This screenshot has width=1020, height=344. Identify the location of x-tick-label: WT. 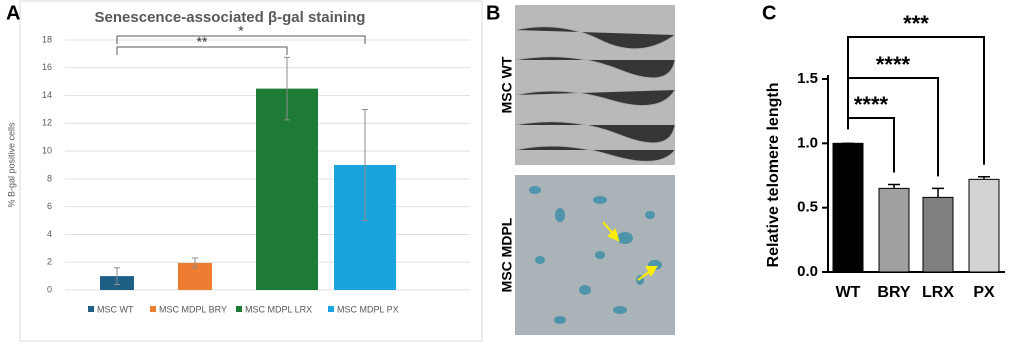
(848, 292).